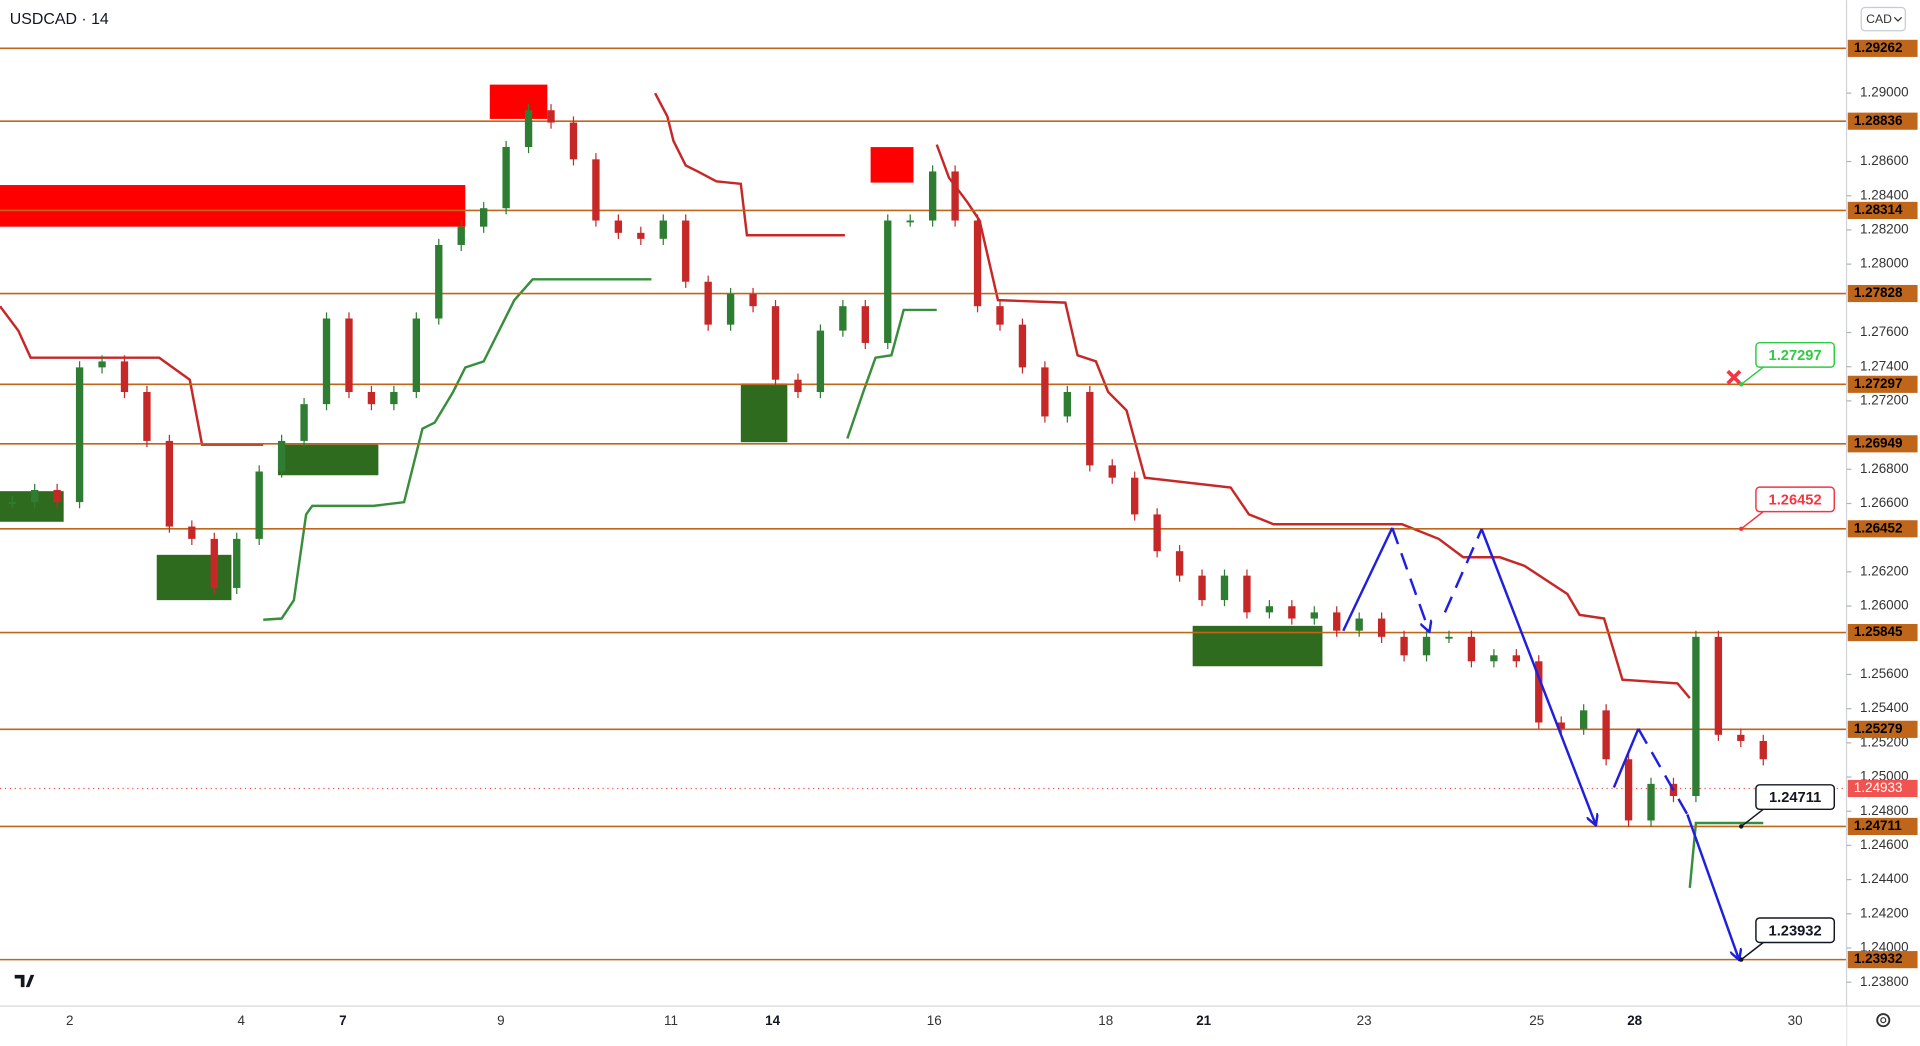  I want to click on y-tick-label: 1.28000, so click(1884, 263).